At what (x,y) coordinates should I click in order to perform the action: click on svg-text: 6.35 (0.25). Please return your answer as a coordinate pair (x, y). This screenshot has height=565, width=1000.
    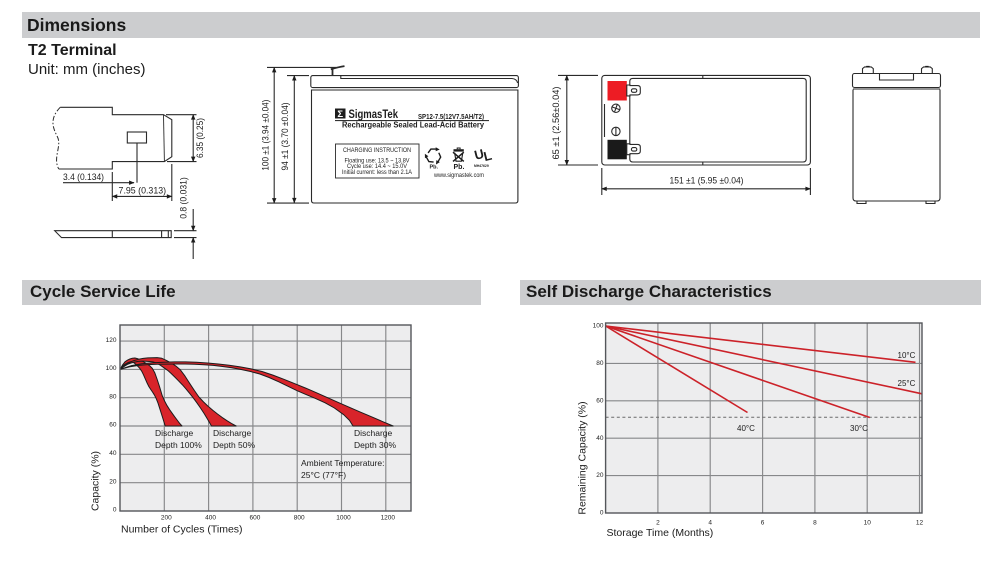
    Looking at the image, I should click on (200, 138).